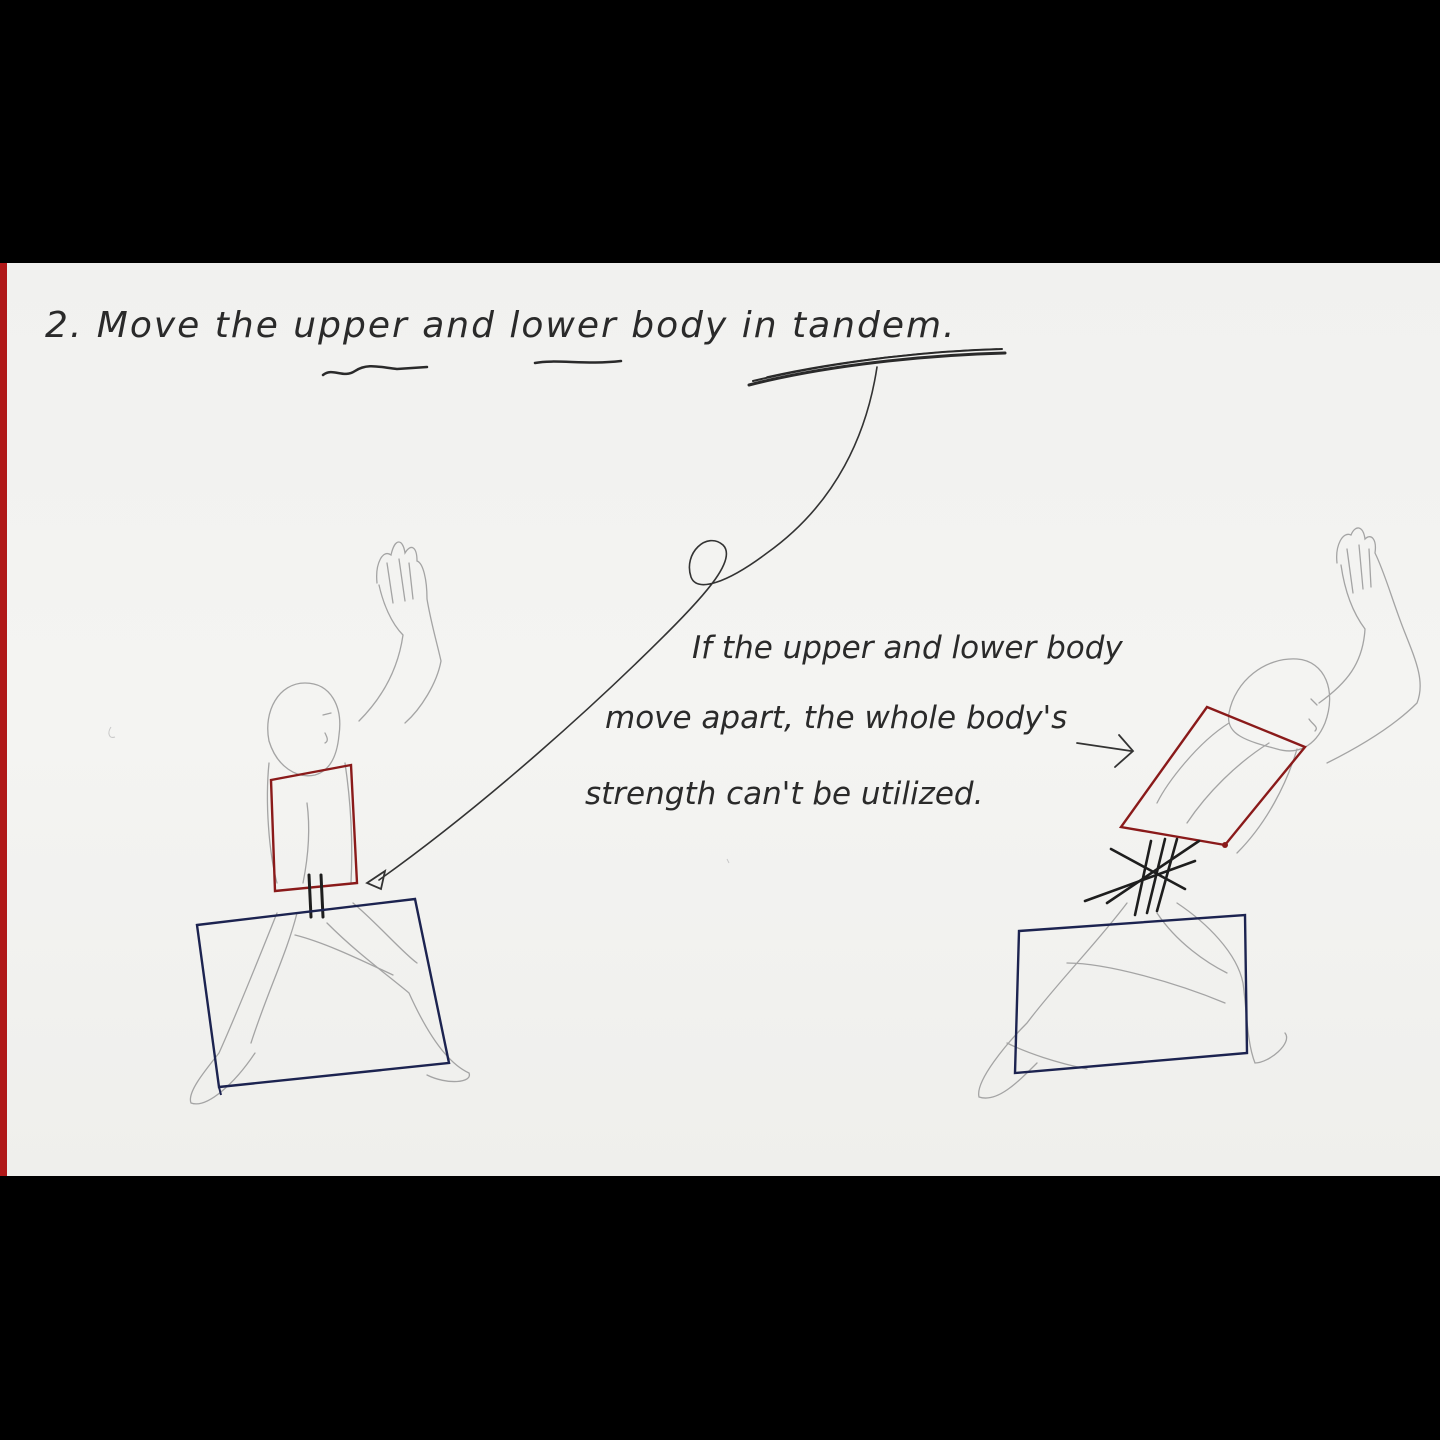 This screenshot has width=1440, height=1440. I want to click on pencil-figure-right, so click(1199, 813).